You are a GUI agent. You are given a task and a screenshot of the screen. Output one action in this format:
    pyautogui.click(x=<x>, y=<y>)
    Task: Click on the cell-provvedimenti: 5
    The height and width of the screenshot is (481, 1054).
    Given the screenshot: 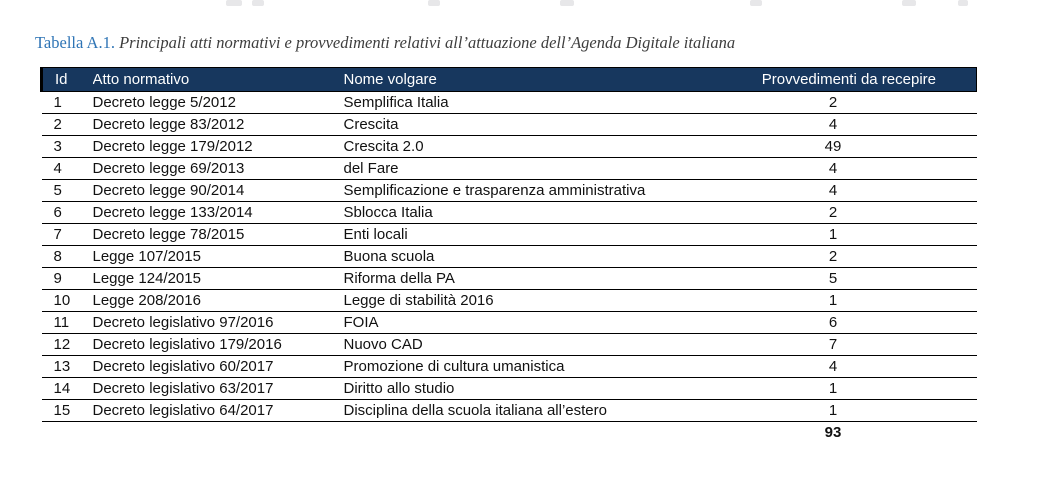 What is the action you would take?
    pyautogui.click(x=839, y=278)
    